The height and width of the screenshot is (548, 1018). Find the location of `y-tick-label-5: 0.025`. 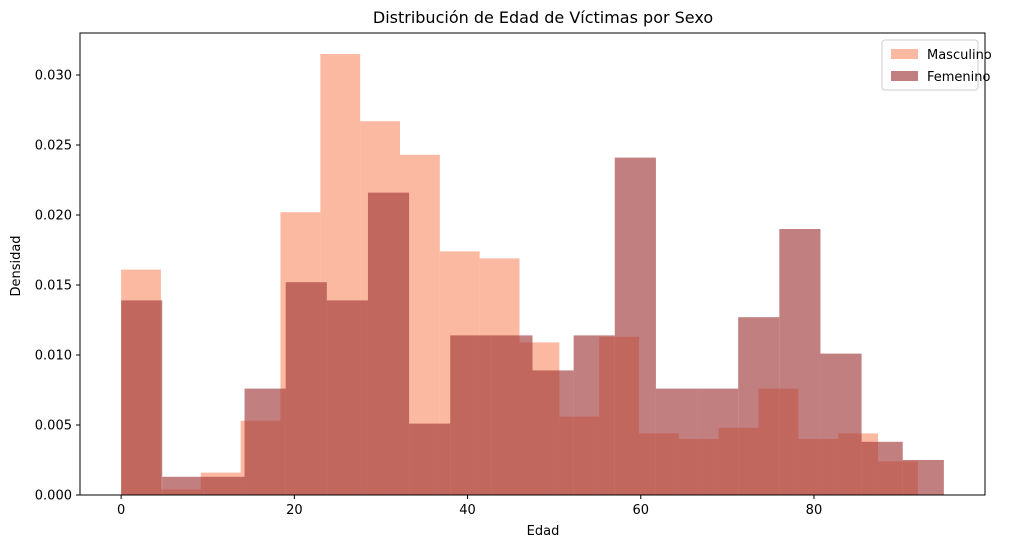

y-tick-label-5: 0.025 is located at coordinates (53, 146).